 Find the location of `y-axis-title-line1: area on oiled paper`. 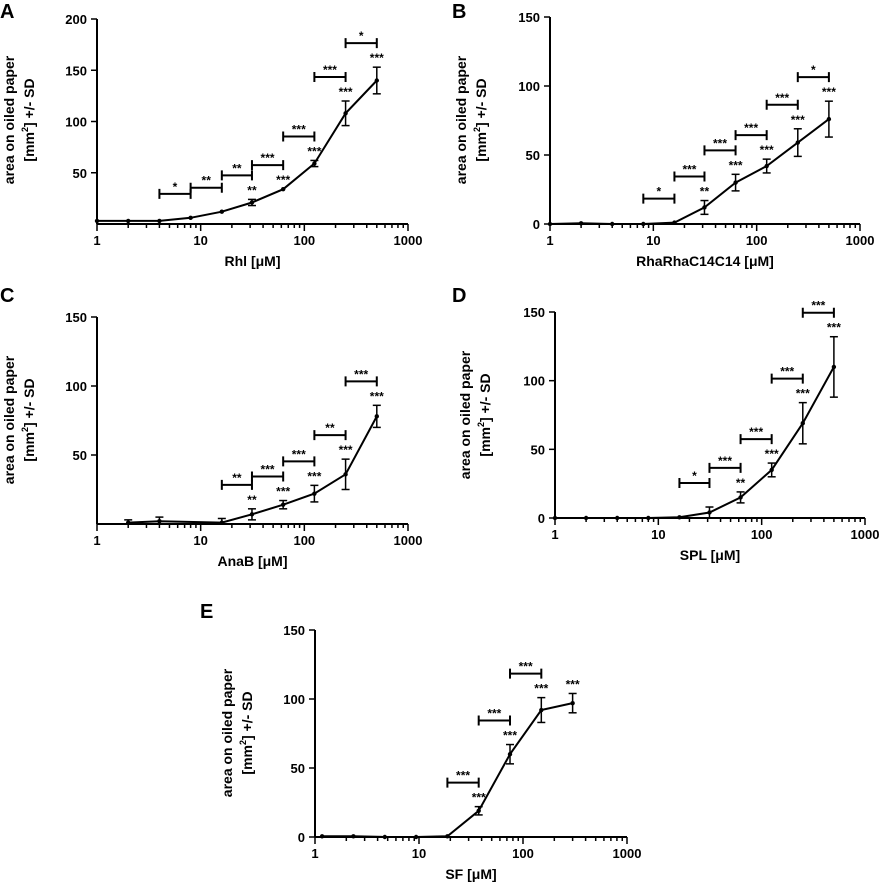

y-axis-title-line1: area on oiled paper is located at coordinates (9, 119).